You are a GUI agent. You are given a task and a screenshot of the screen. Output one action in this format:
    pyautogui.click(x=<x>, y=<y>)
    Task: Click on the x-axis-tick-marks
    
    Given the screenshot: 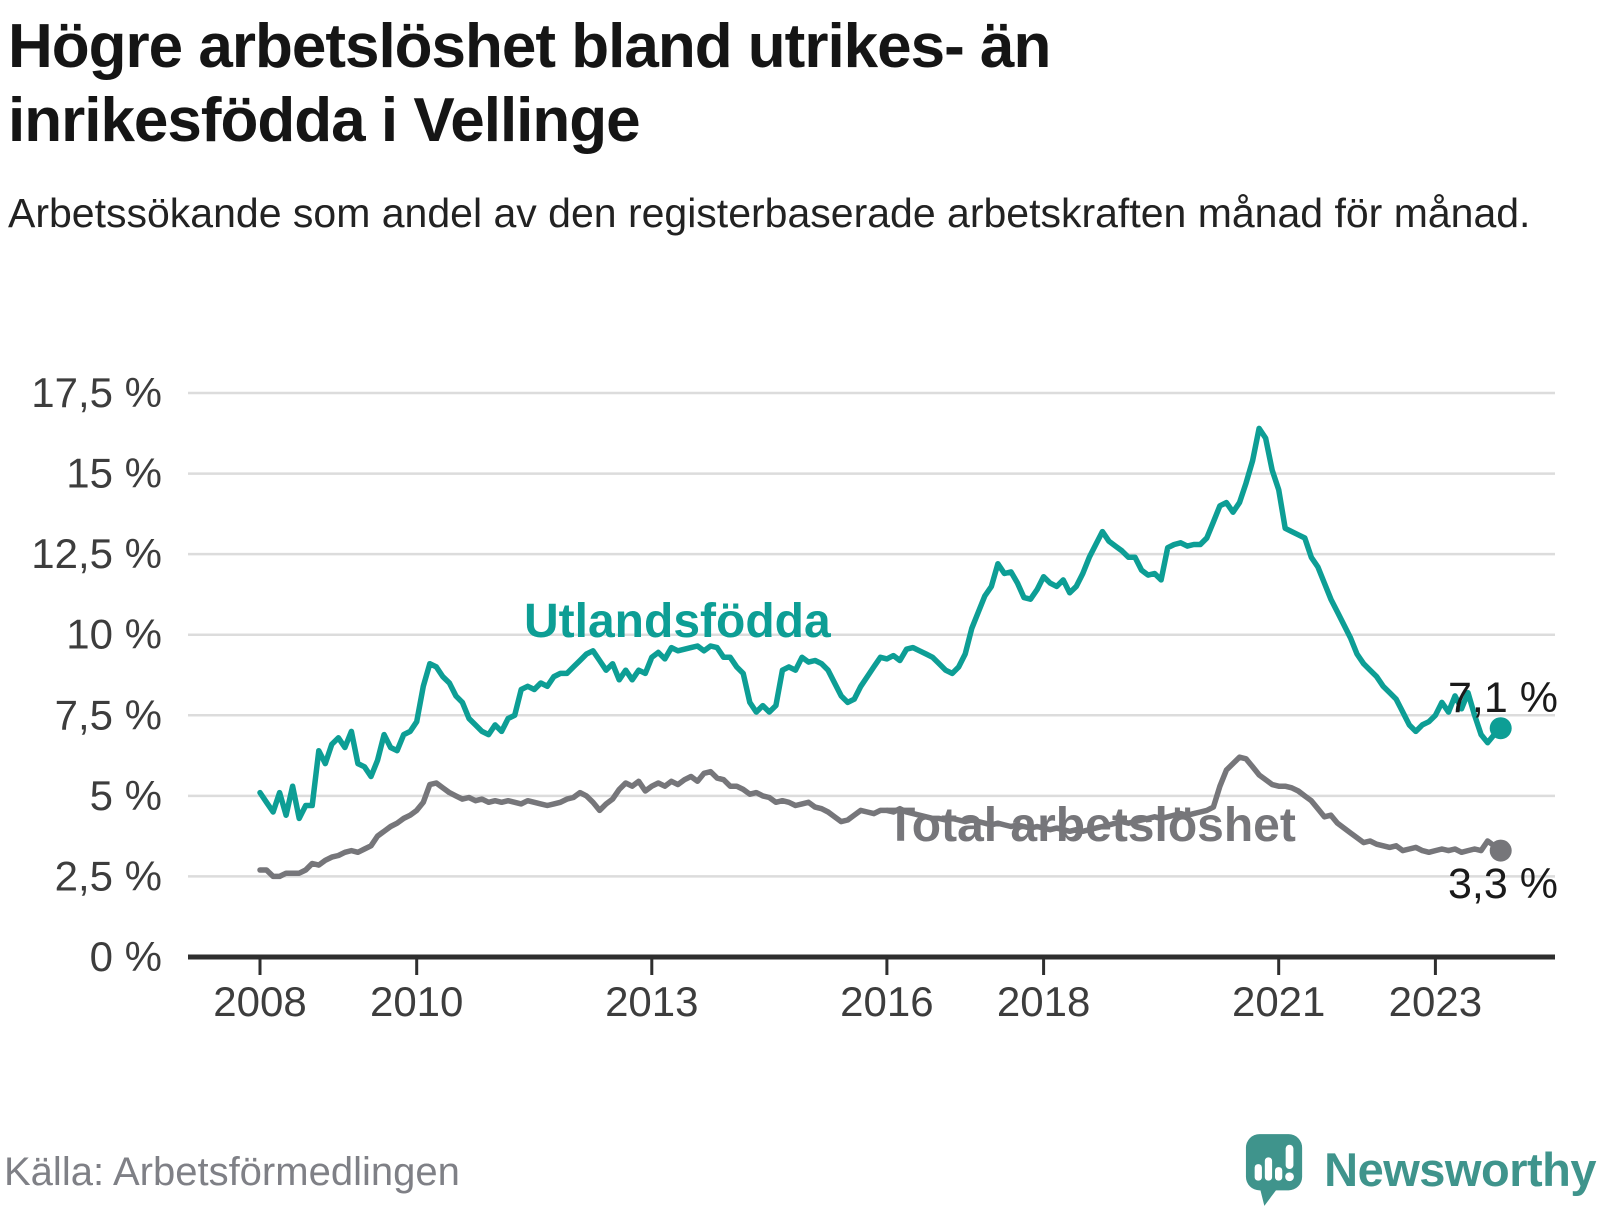 What is the action you would take?
    pyautogui.click(x=847, y=967)
    